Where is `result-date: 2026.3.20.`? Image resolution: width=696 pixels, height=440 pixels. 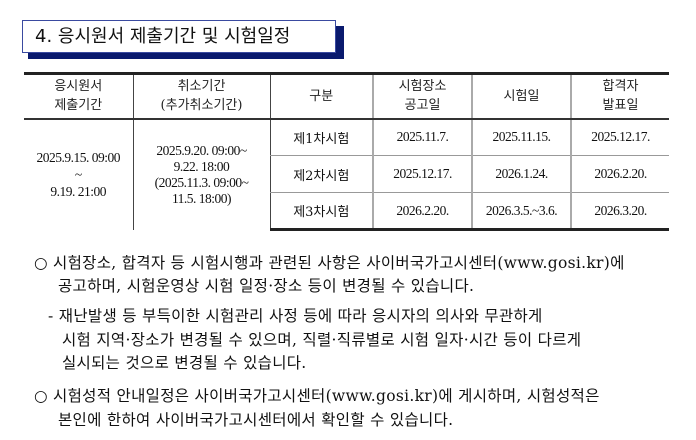 result-date: 2026.3.20. is located at coordinates (619, 211).